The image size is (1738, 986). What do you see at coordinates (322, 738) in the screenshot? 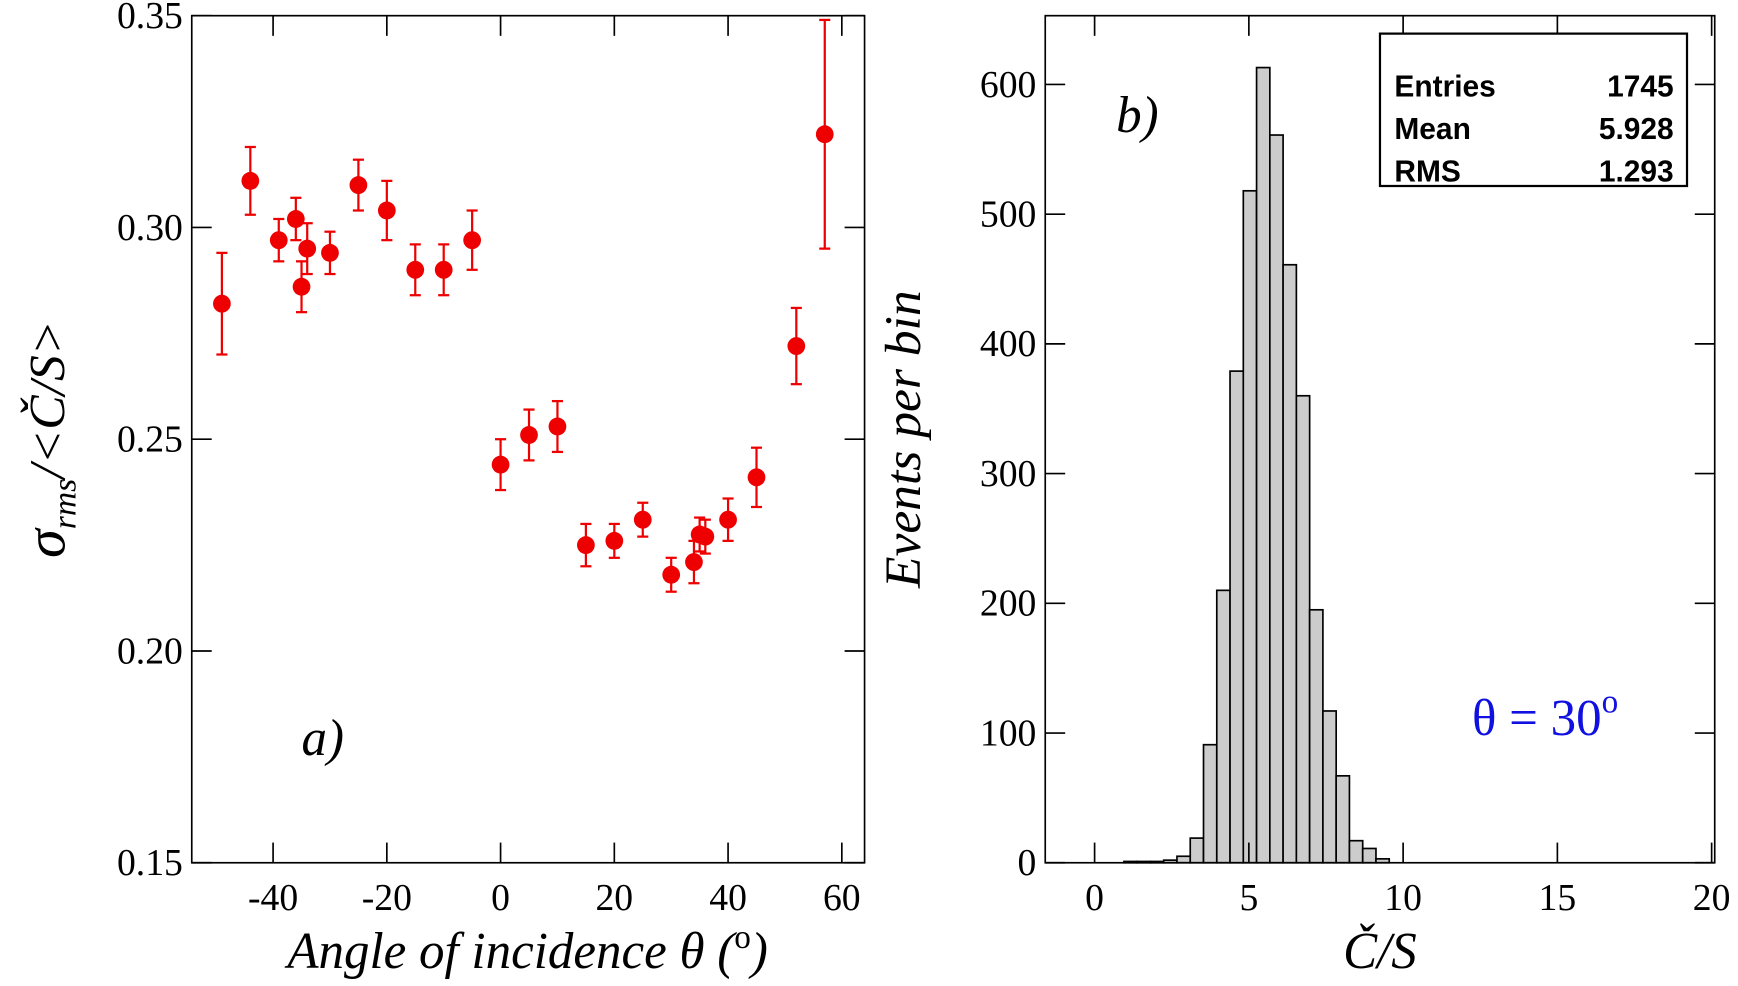
I see `panel-label: a)` at bounding box center [322, 738].